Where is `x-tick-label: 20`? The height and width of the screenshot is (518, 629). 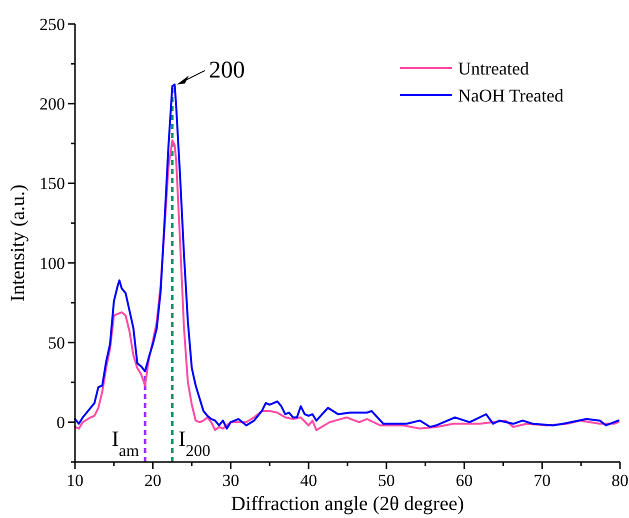 x-tick-label: 20 is located at coordinates (153, 480).